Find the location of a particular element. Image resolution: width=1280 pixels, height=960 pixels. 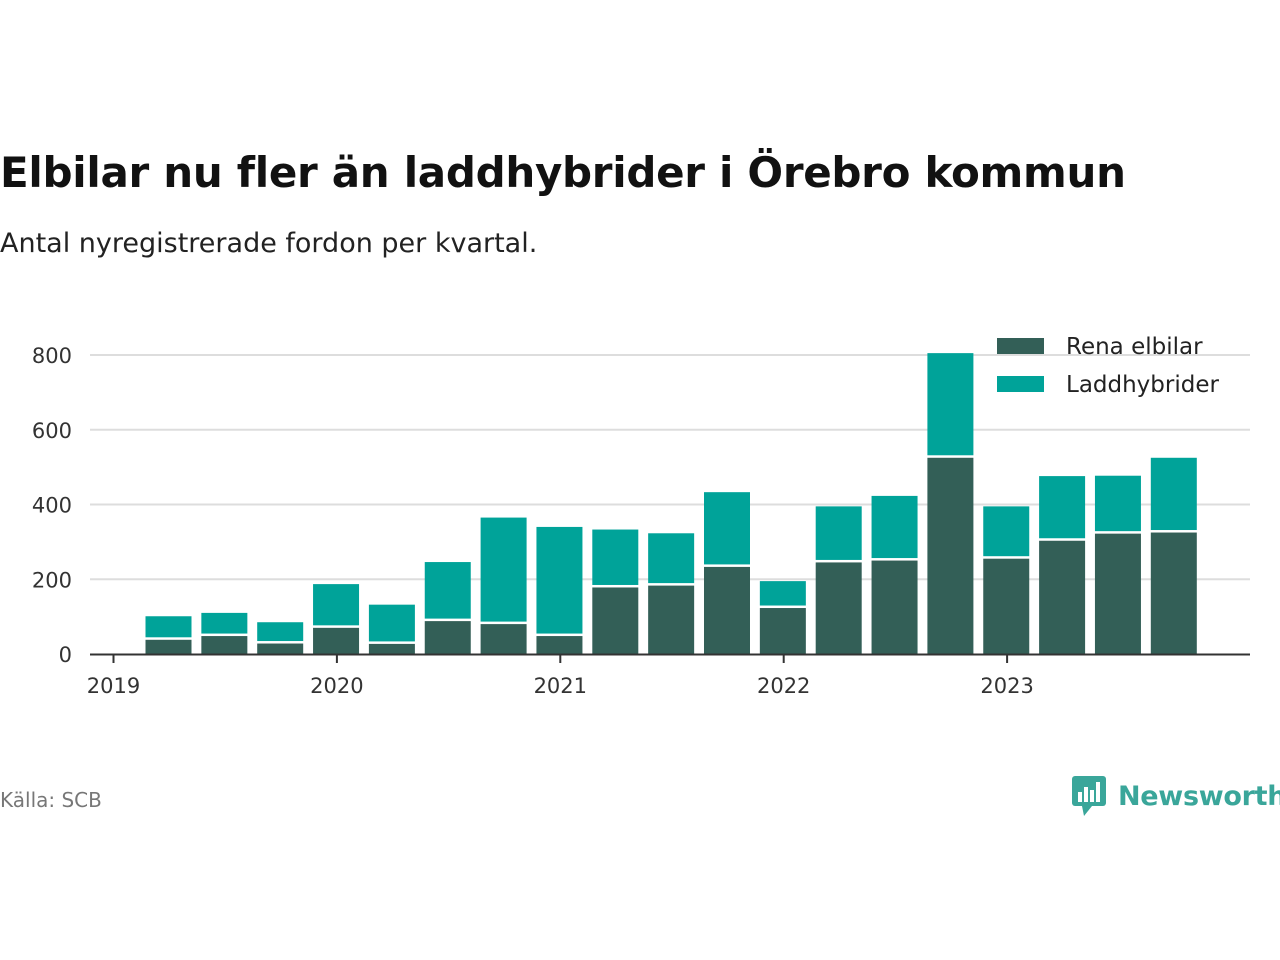

chart-subtitle: Antal nyregistrerade fordon per kvartal. is located at coordinates (269, 243).